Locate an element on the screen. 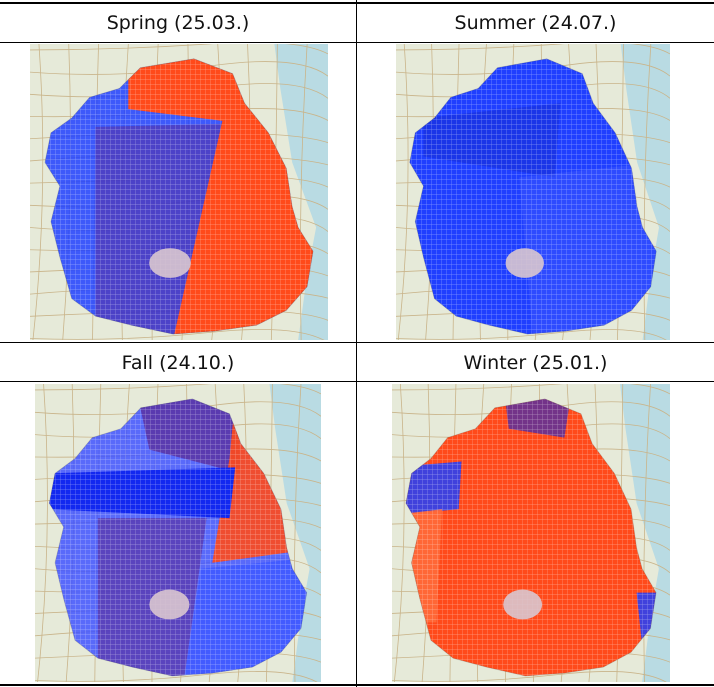  table-column-divider is located at coordinates (356, 343).